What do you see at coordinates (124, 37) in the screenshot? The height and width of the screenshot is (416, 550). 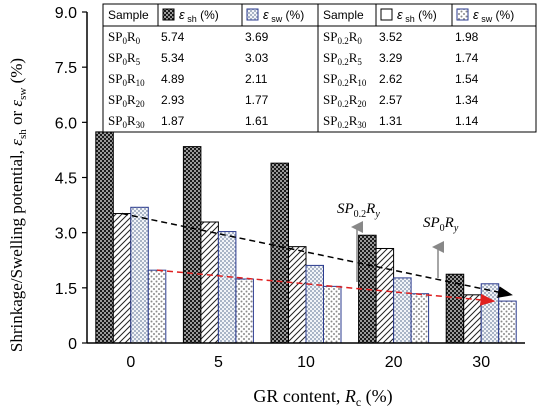 I see `table-left-sample: SP0R0` at bounding box center [124, 37].